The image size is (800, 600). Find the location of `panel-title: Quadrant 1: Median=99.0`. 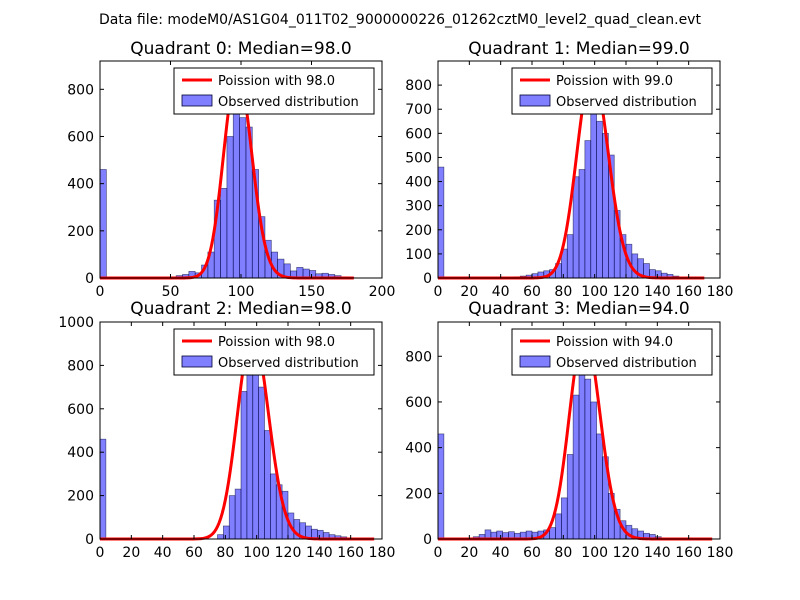

panel-title: Quadrant 1: Median=99.0 is located at coordinates (579, 49).